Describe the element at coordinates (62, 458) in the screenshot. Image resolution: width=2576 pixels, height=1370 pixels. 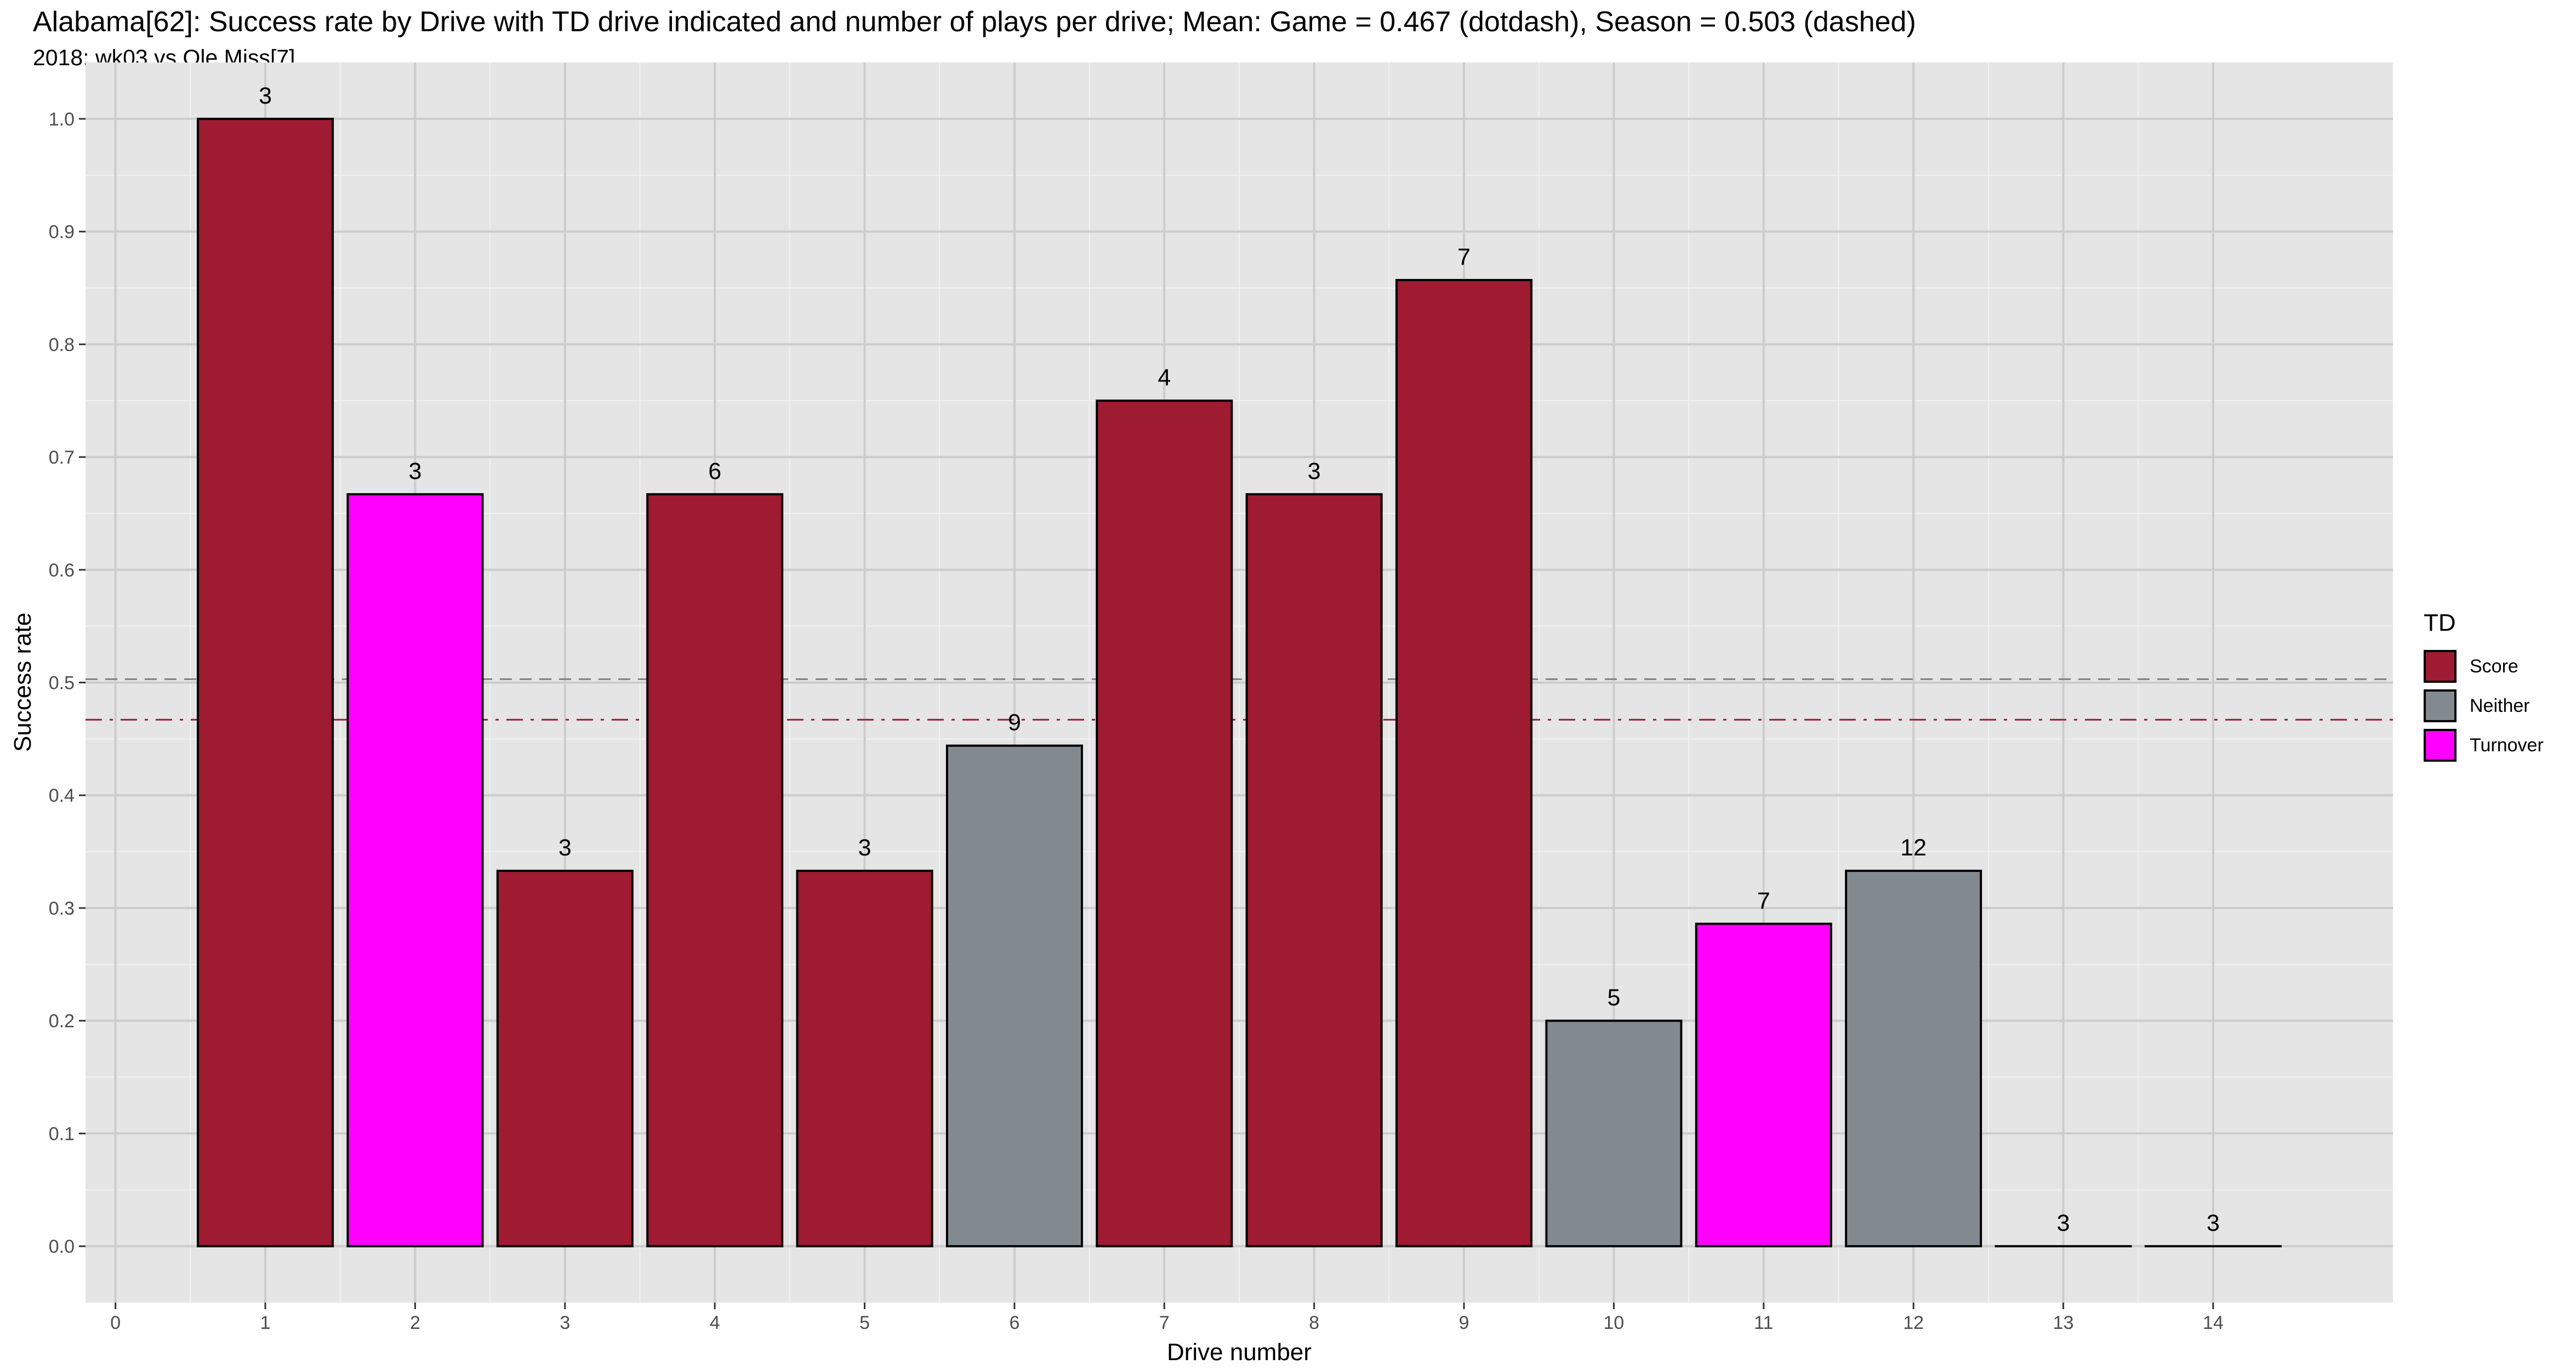
I see `y-tick-label: 0.7` at that location.